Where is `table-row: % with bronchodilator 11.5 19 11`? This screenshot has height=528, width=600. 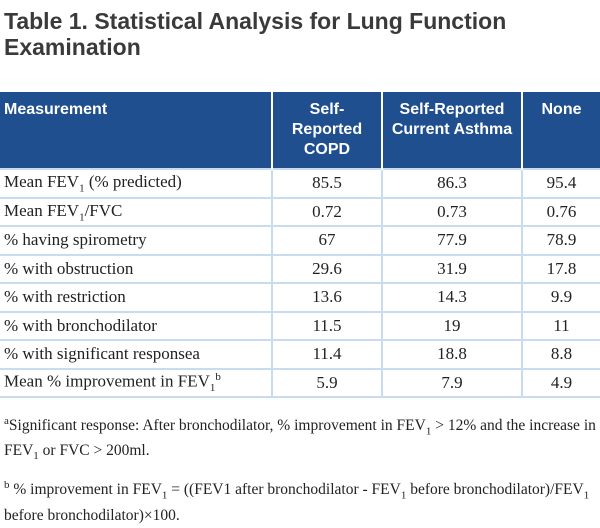 table-row: % with bronchodilator 11.5 19 11 is located at coordinates (300, 326).